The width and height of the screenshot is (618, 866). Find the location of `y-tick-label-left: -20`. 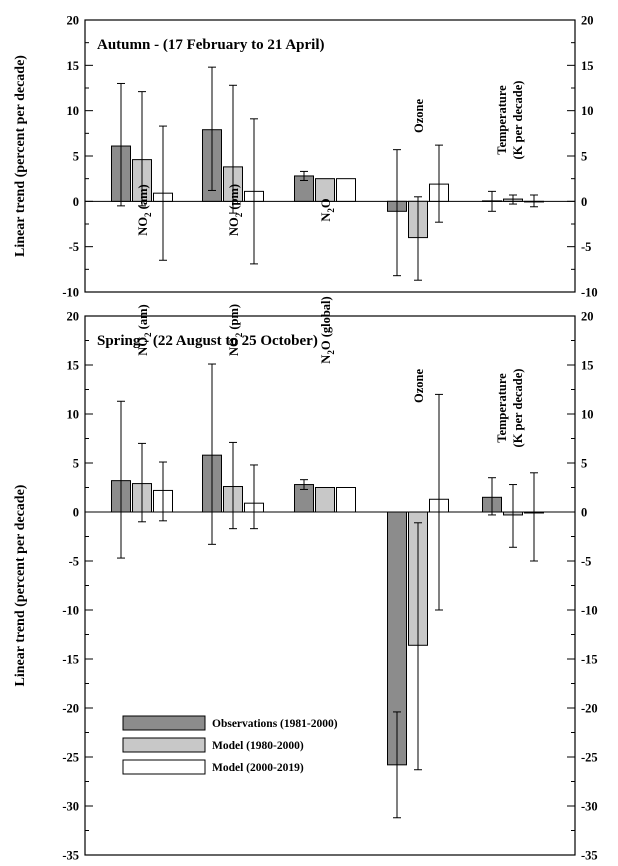

y-tick-label-left: -20 is located at coordinates (70, 709).